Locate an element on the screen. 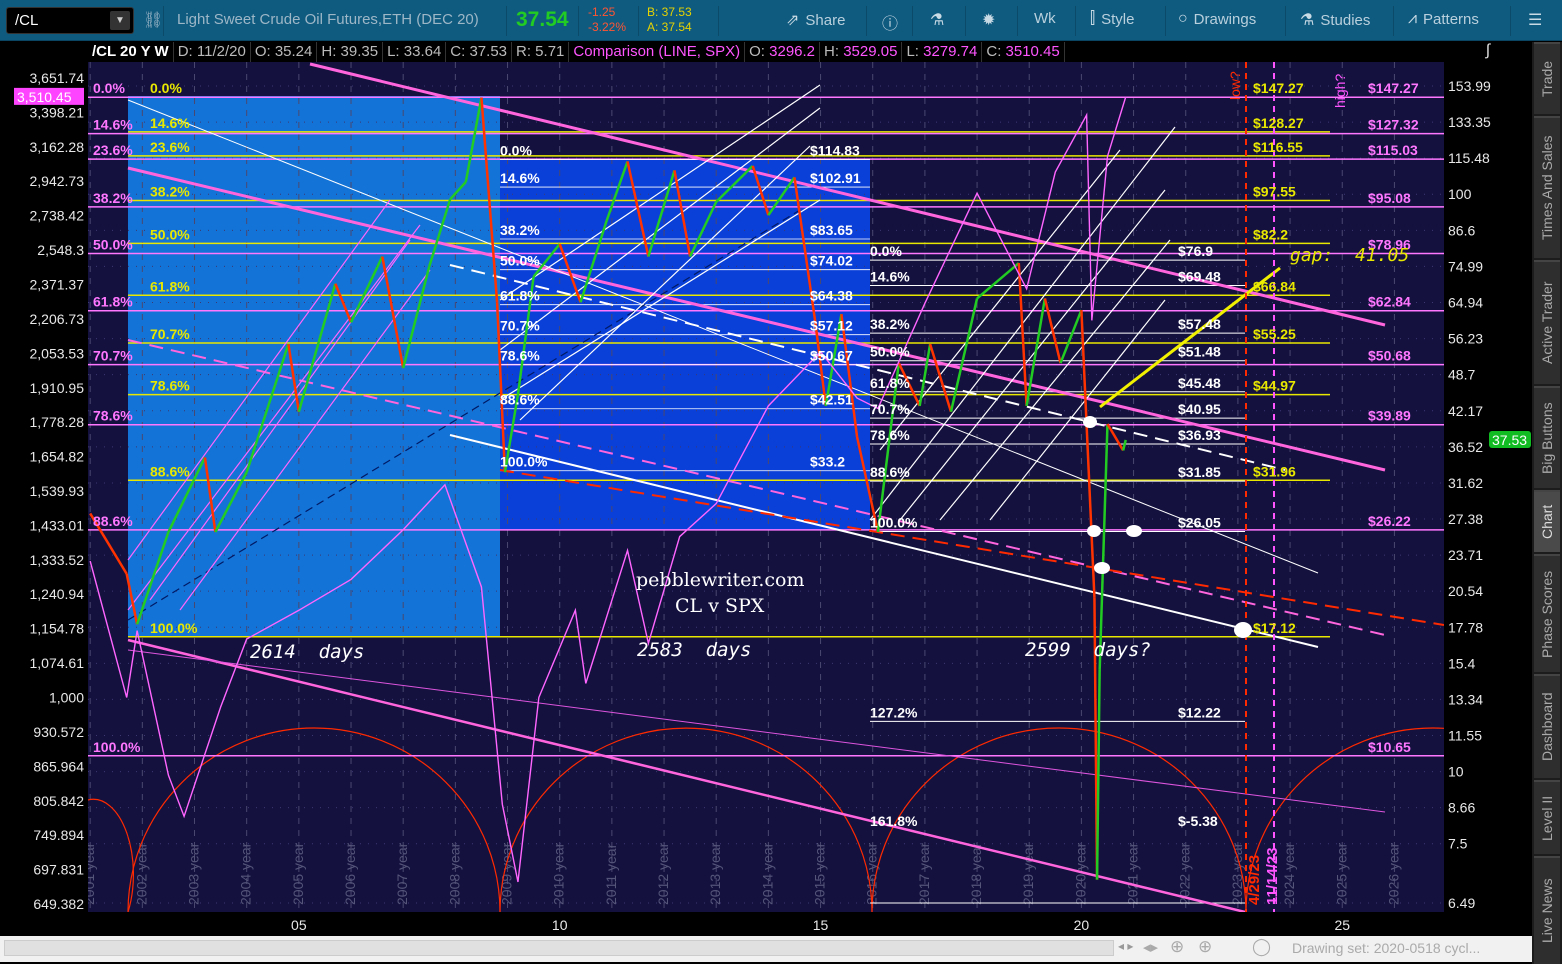 This screenshot has height=964, width=1562. crosshair-icon: ⊕ is located at coordinates (1177, 946).